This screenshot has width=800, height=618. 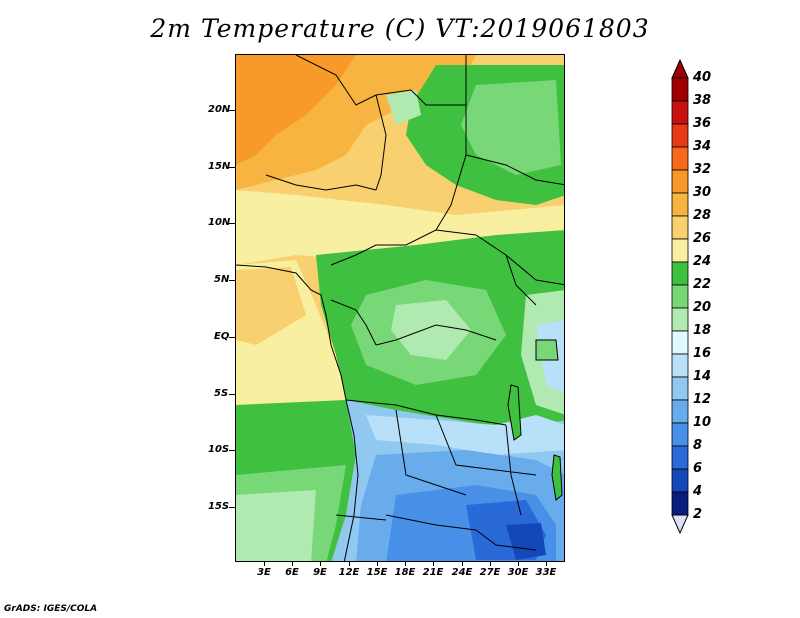 I want to click on colorbar-label: 16, so click(x=702, y=353).